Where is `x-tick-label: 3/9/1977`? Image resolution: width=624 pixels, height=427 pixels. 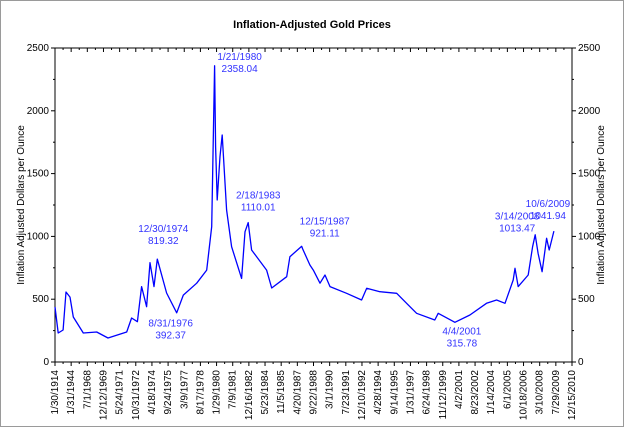 x-tick-label: 3/9/1977 is located at coordinates (184, 389).